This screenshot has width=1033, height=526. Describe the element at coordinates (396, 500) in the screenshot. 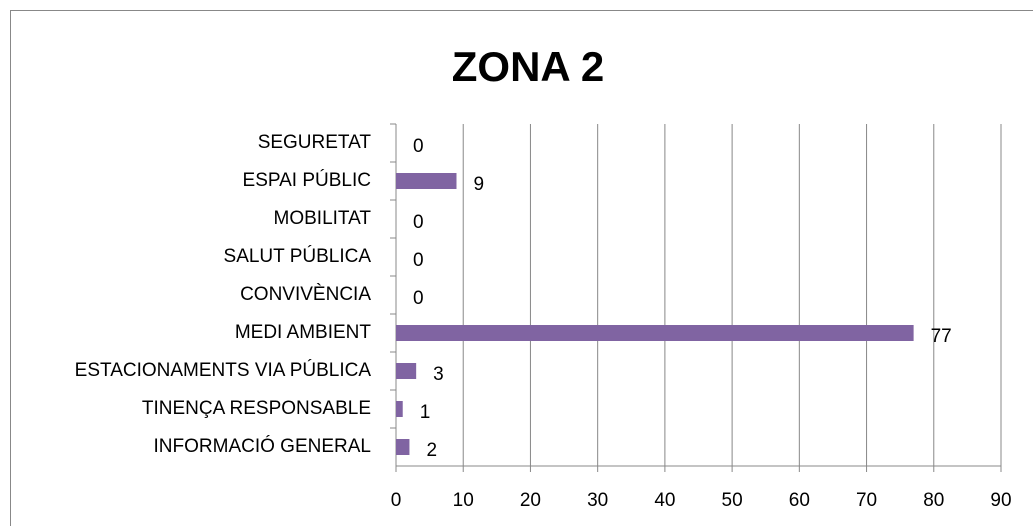

I see `x-tick-label: 0` at that location.